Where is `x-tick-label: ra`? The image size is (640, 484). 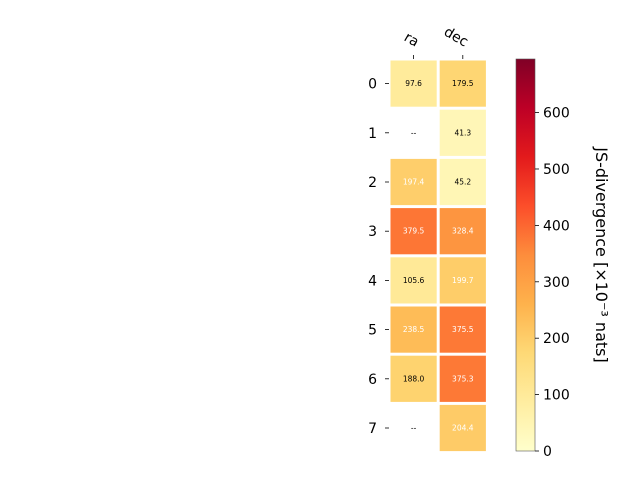 x-tick-label: ra is located at coordinates (411, 39).